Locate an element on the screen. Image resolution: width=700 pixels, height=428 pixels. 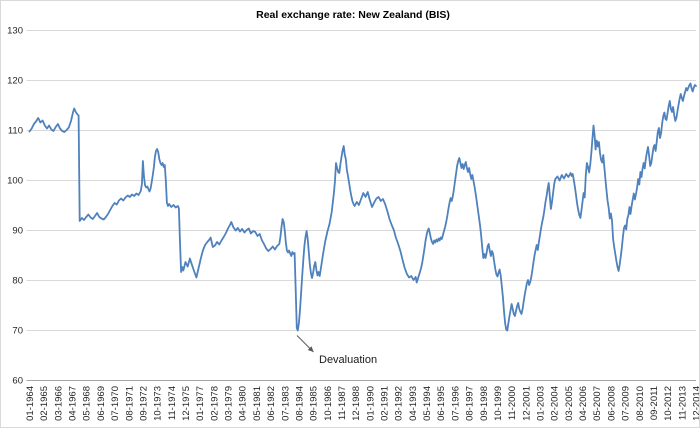
x-tick-label: 10-1999 is located at coordinates (498, 403).